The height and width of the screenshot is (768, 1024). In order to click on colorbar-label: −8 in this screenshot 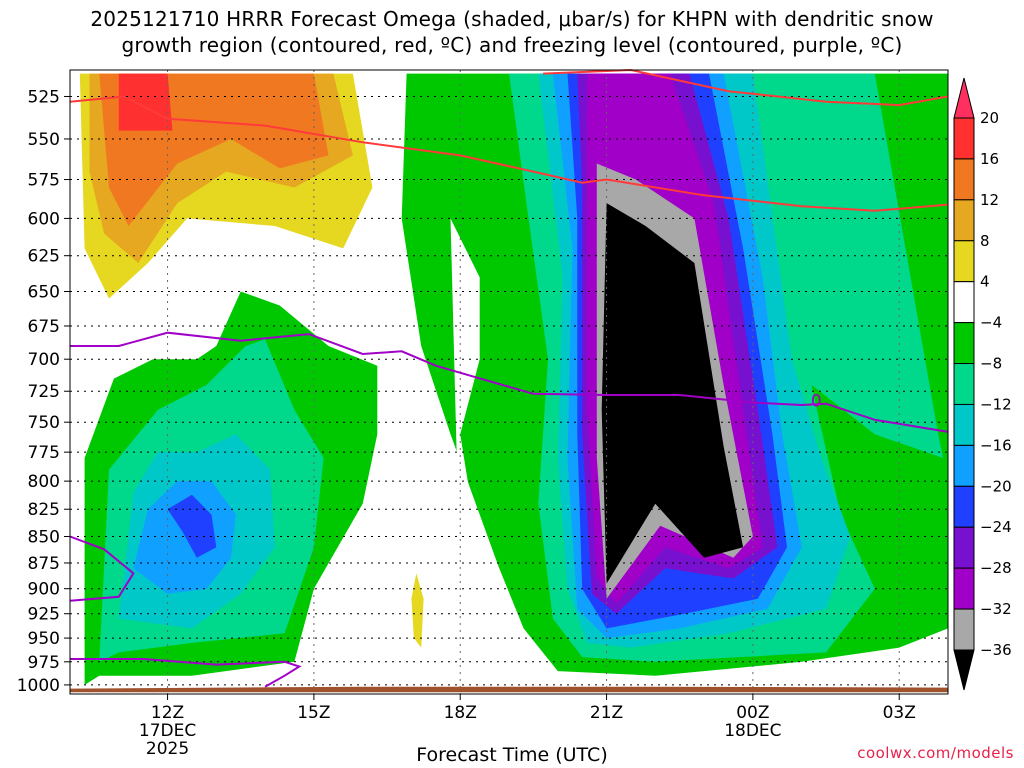, I will do `click(991, 364)`.